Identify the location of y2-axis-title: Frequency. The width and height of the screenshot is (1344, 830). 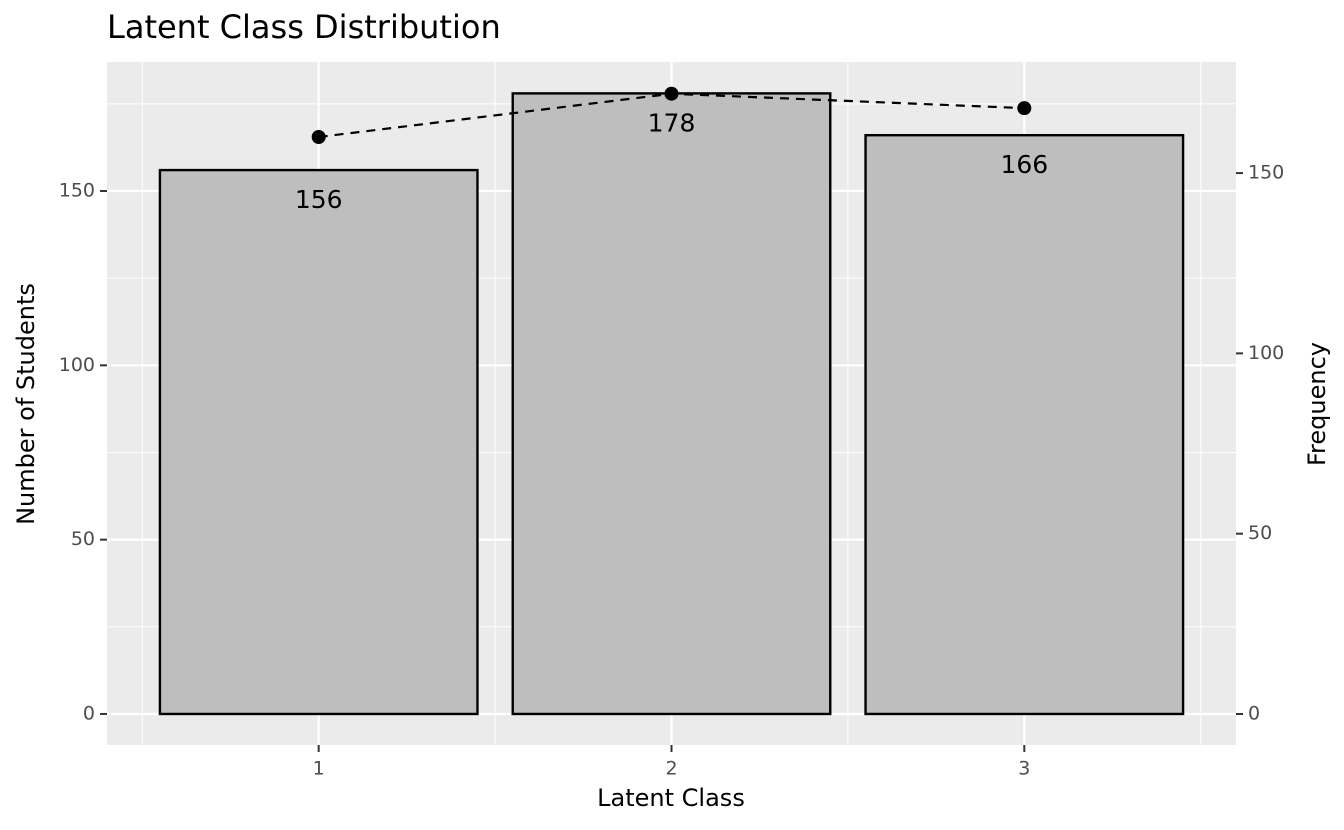
(1317, 404).